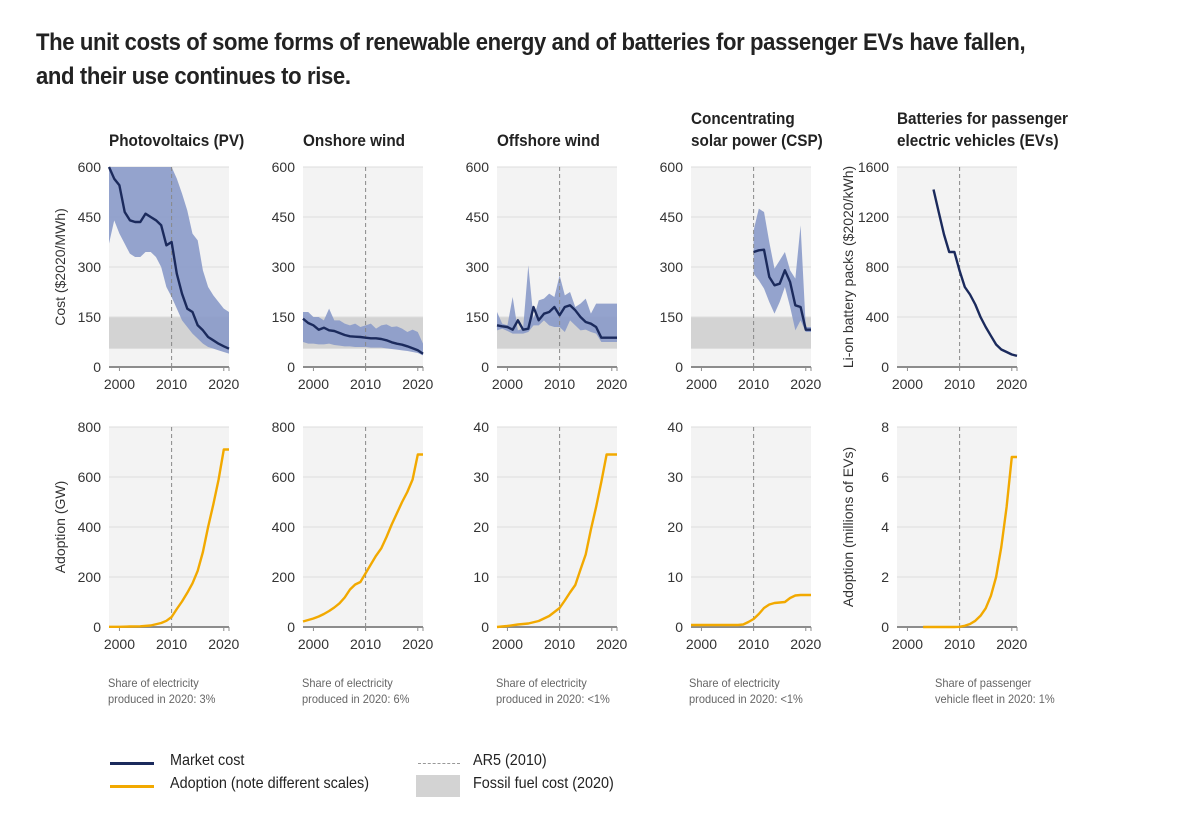 Image resolution: width=1200 pixels, height=836 pixels. Describe the element at coordinates (162, 699) in the screenshot. I see `note-pv-line2: produced in 2020: 3%` at that location.